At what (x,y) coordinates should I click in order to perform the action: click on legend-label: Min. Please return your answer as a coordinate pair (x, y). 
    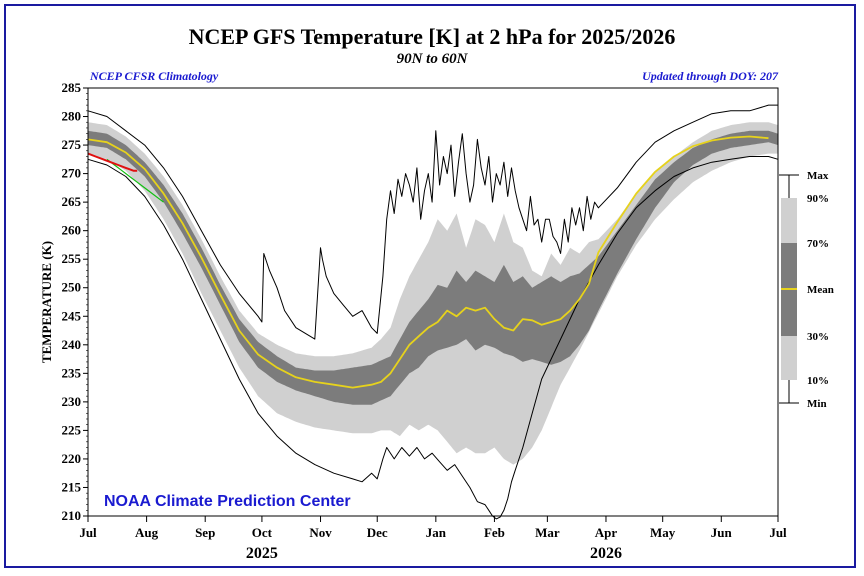
    Looking at the image, I should click on (817, 404).